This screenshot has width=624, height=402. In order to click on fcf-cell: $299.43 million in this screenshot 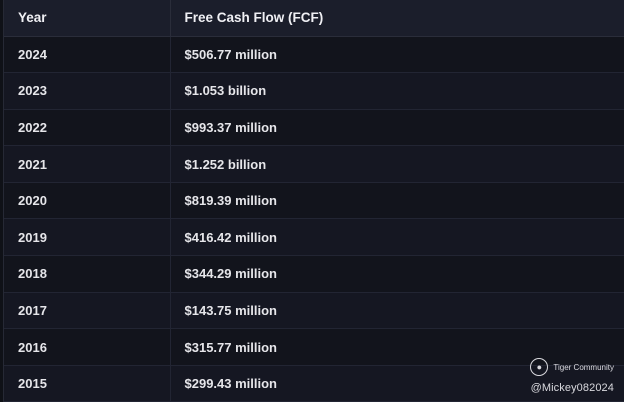, I will do `click(396, 383)`.